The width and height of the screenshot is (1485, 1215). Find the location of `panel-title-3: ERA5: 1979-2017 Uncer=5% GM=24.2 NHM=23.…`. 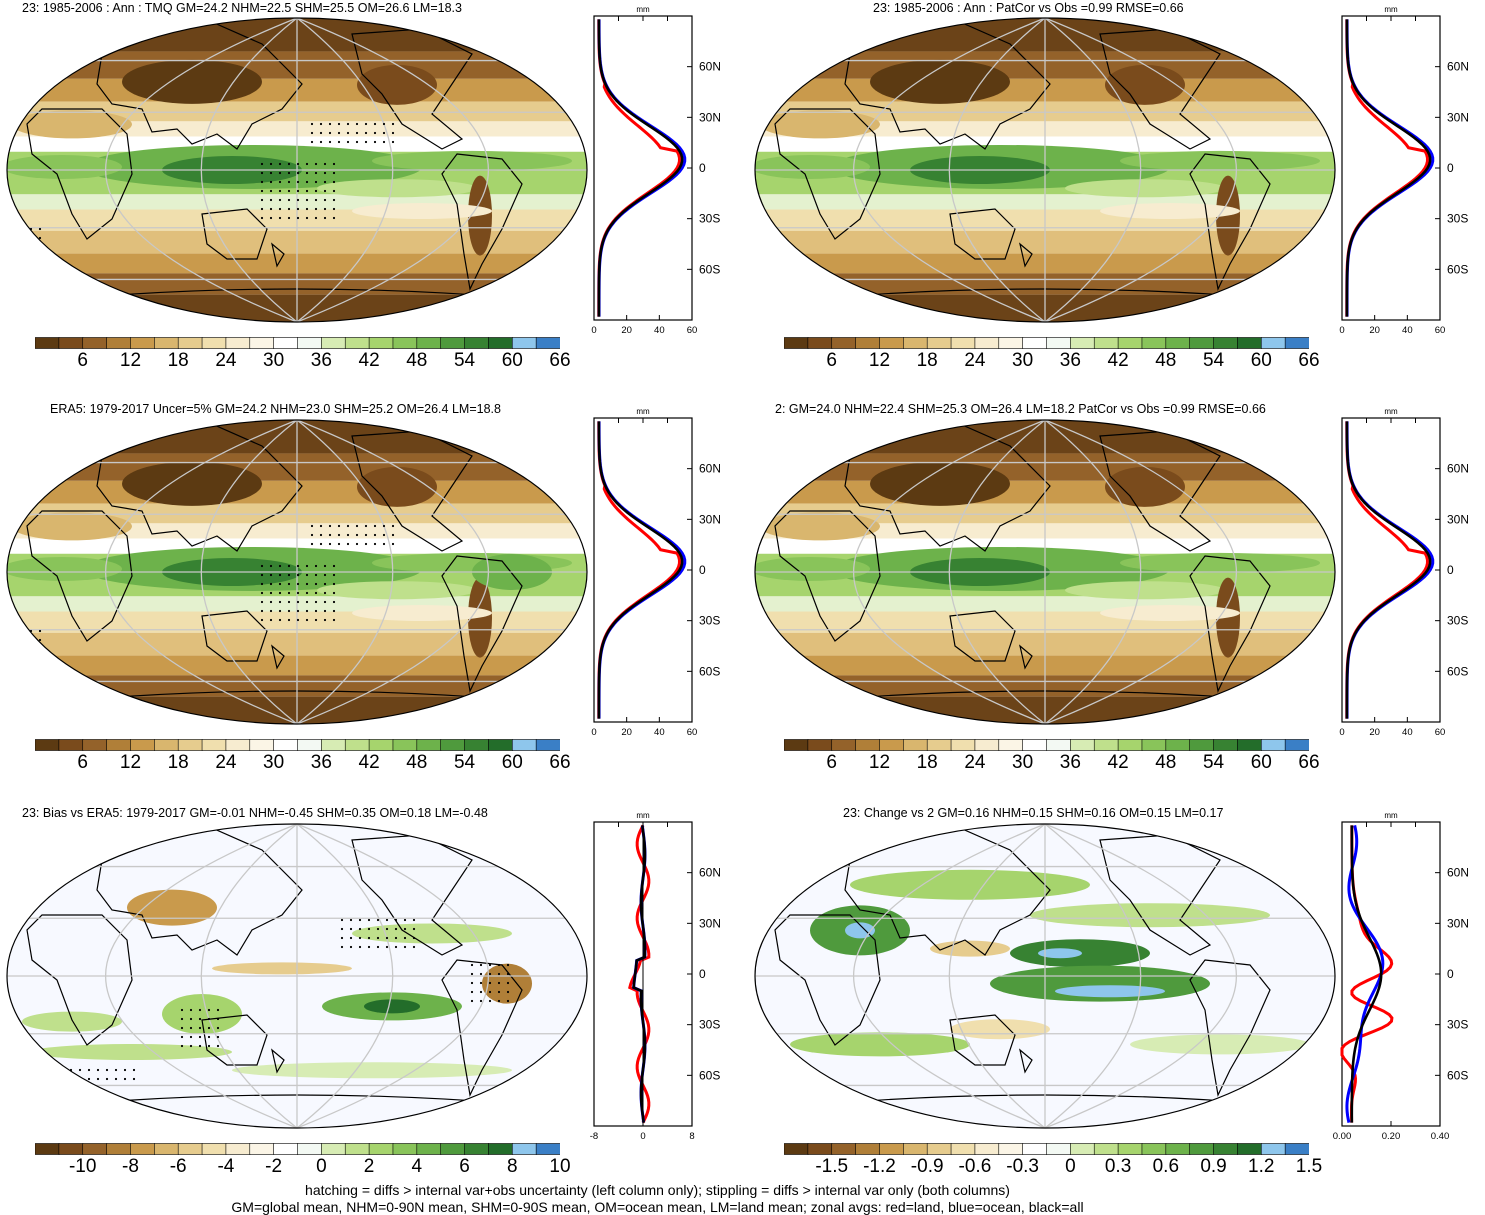

panel-title-3: ERA5: 1979-2017 Uncer=5% GM=24.2 NHM=23.… is located at coordinates (275, 409).